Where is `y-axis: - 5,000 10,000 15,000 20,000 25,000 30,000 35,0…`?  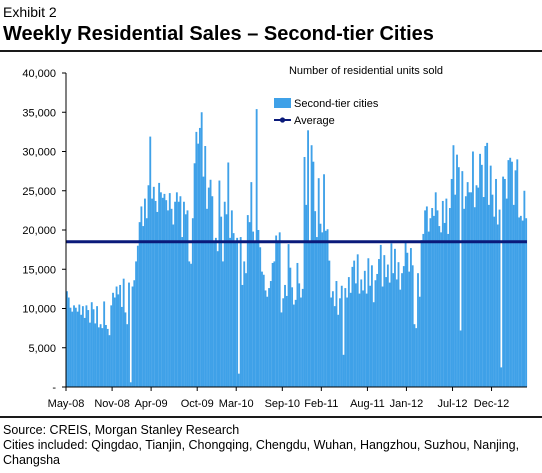 y-axis: - 5,000 10,000 15,000 20,000 25,000 30,000 35,0… is located at coordinates (44, 231).